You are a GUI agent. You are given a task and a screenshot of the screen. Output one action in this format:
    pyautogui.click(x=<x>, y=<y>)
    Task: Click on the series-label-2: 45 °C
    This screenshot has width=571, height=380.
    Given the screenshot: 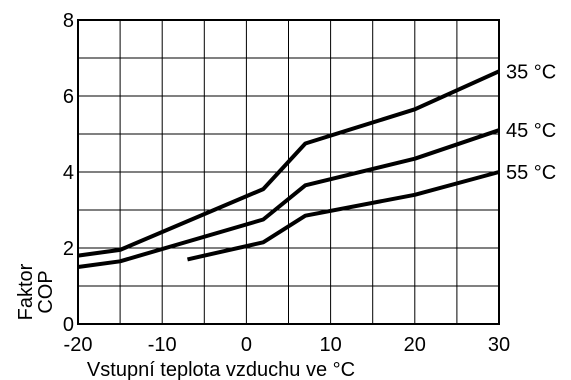 What is the action you would take?
    pyautogui.click(x=531, y=131)
    